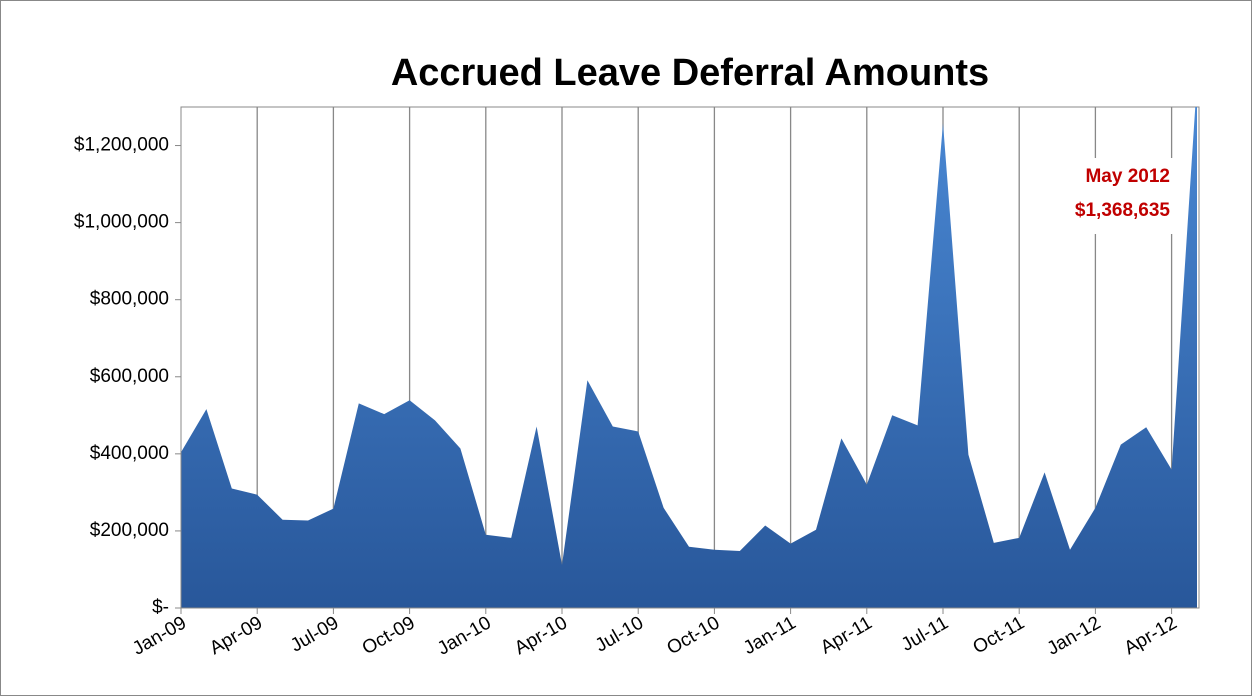 This screenshot has width=1252, height=696. I want to click on annotation-box, so click(1102, 196).